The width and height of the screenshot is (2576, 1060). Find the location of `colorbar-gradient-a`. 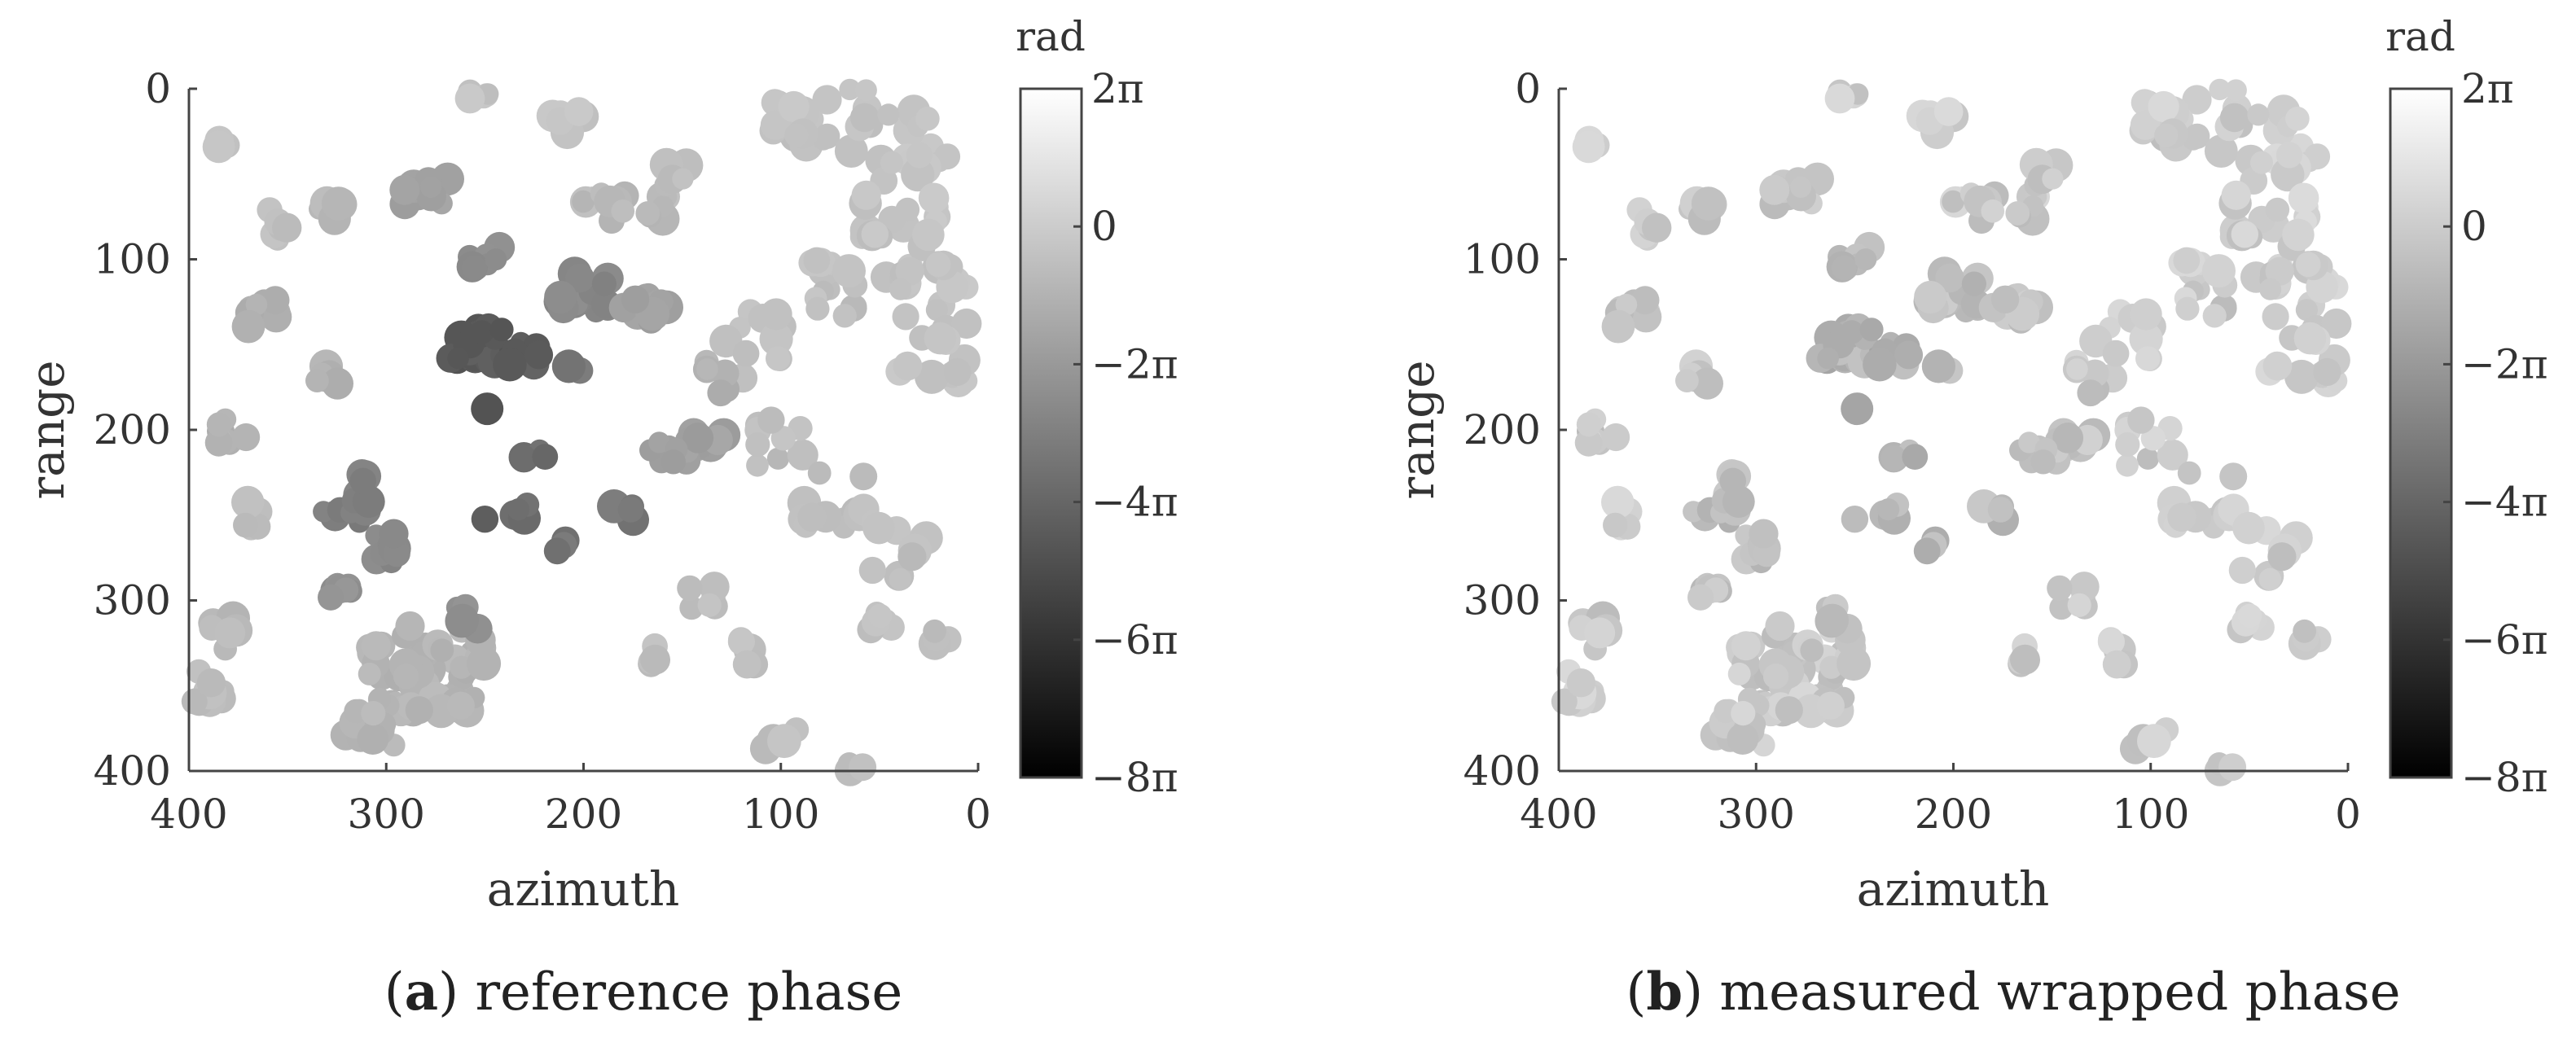

colorbar-gradient-a is located at coordinates (1051, 433).